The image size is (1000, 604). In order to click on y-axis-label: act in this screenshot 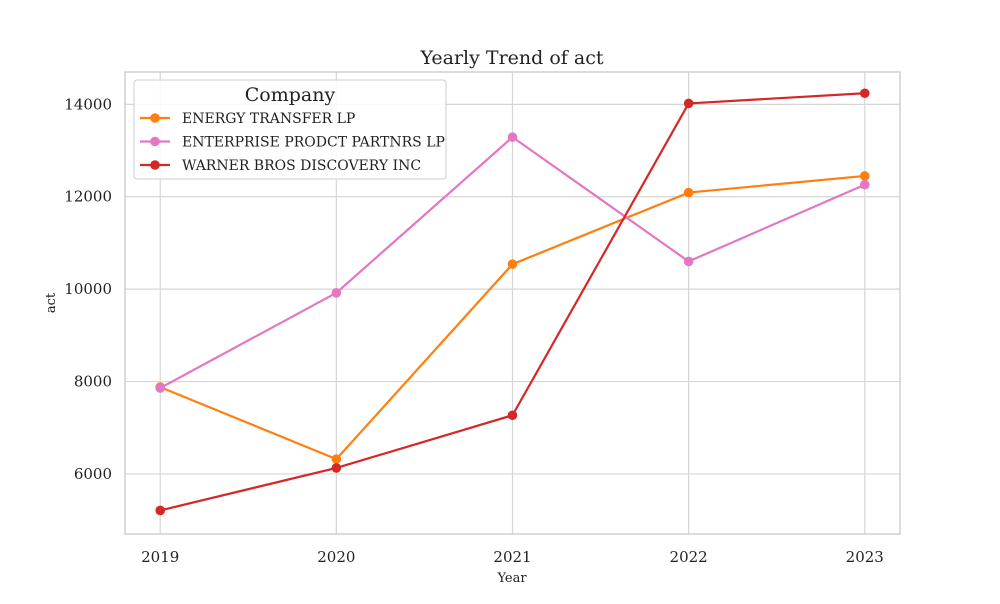, I will do `click(51, 302)`.